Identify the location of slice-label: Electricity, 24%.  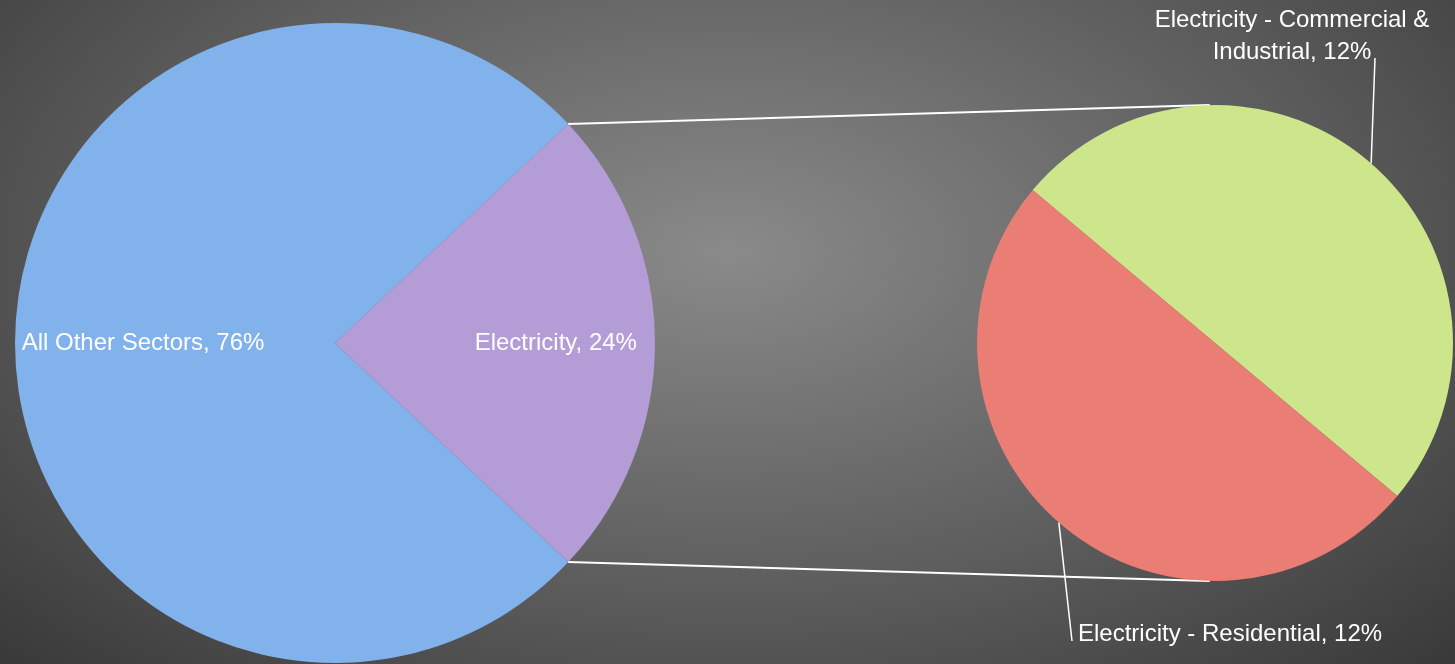
(555, 341).